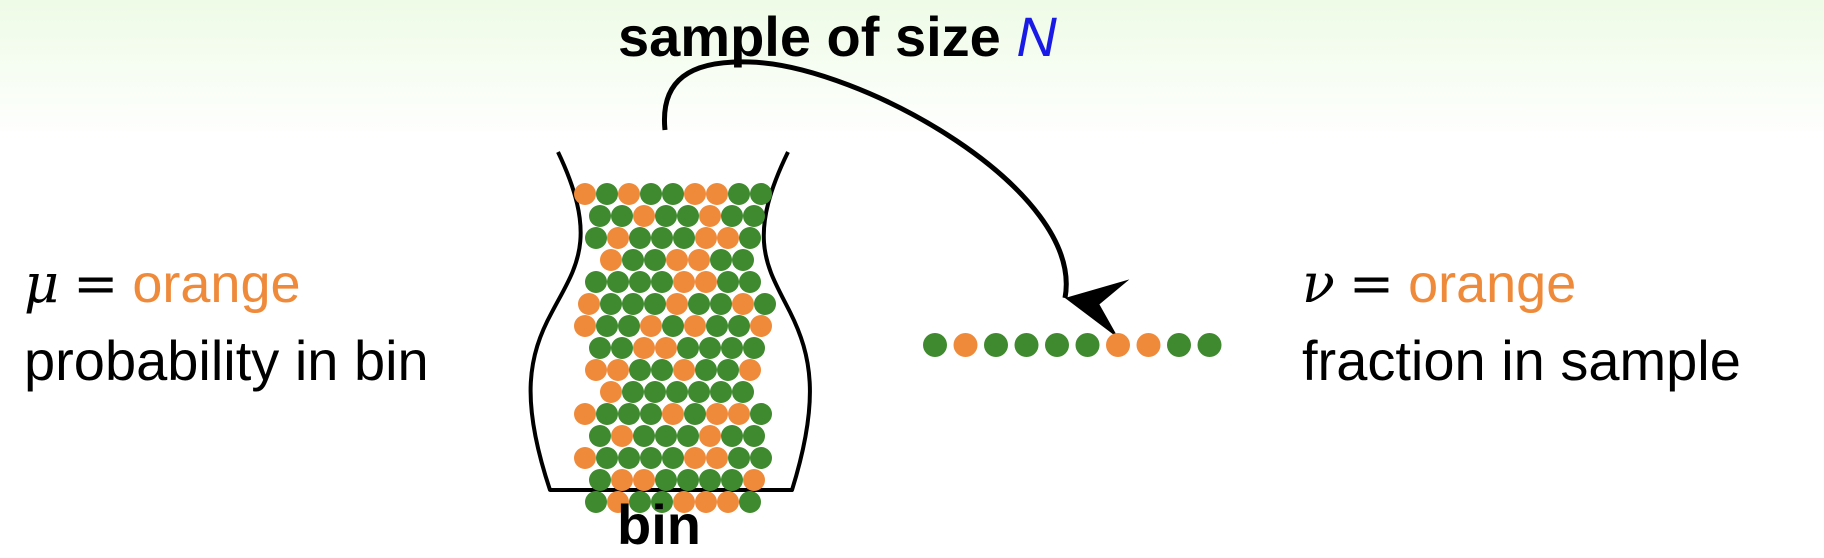  What do you see at coordinates (1072, 345) in the screenshot?
I see `sample-balls` at bounding box center [1072, 345].